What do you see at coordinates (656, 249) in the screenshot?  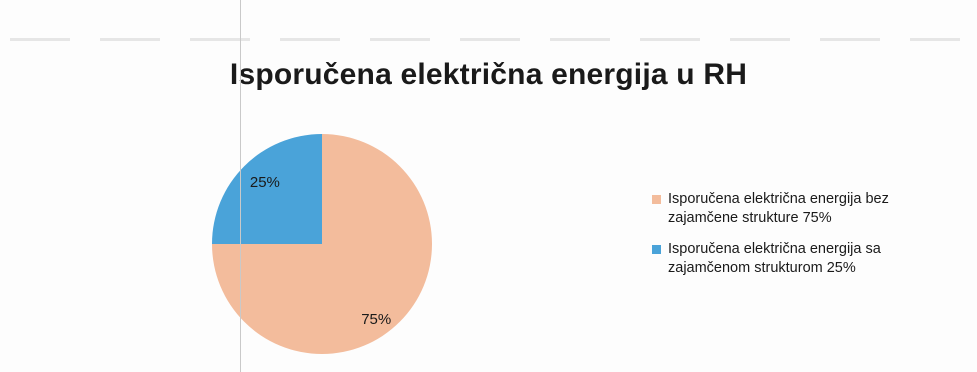 I see `legend-swatch-sa` at bounding box center [656, 249].